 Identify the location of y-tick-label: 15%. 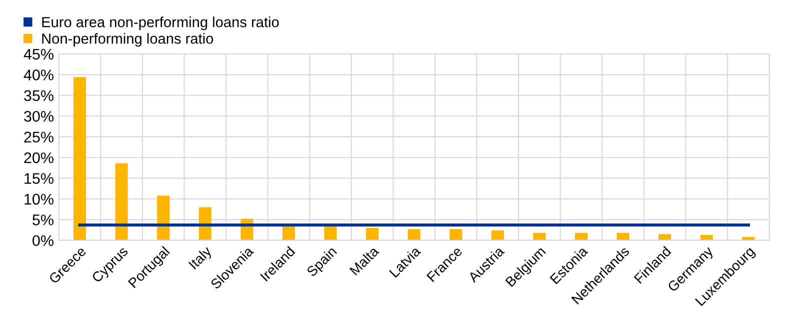
(39, 178).